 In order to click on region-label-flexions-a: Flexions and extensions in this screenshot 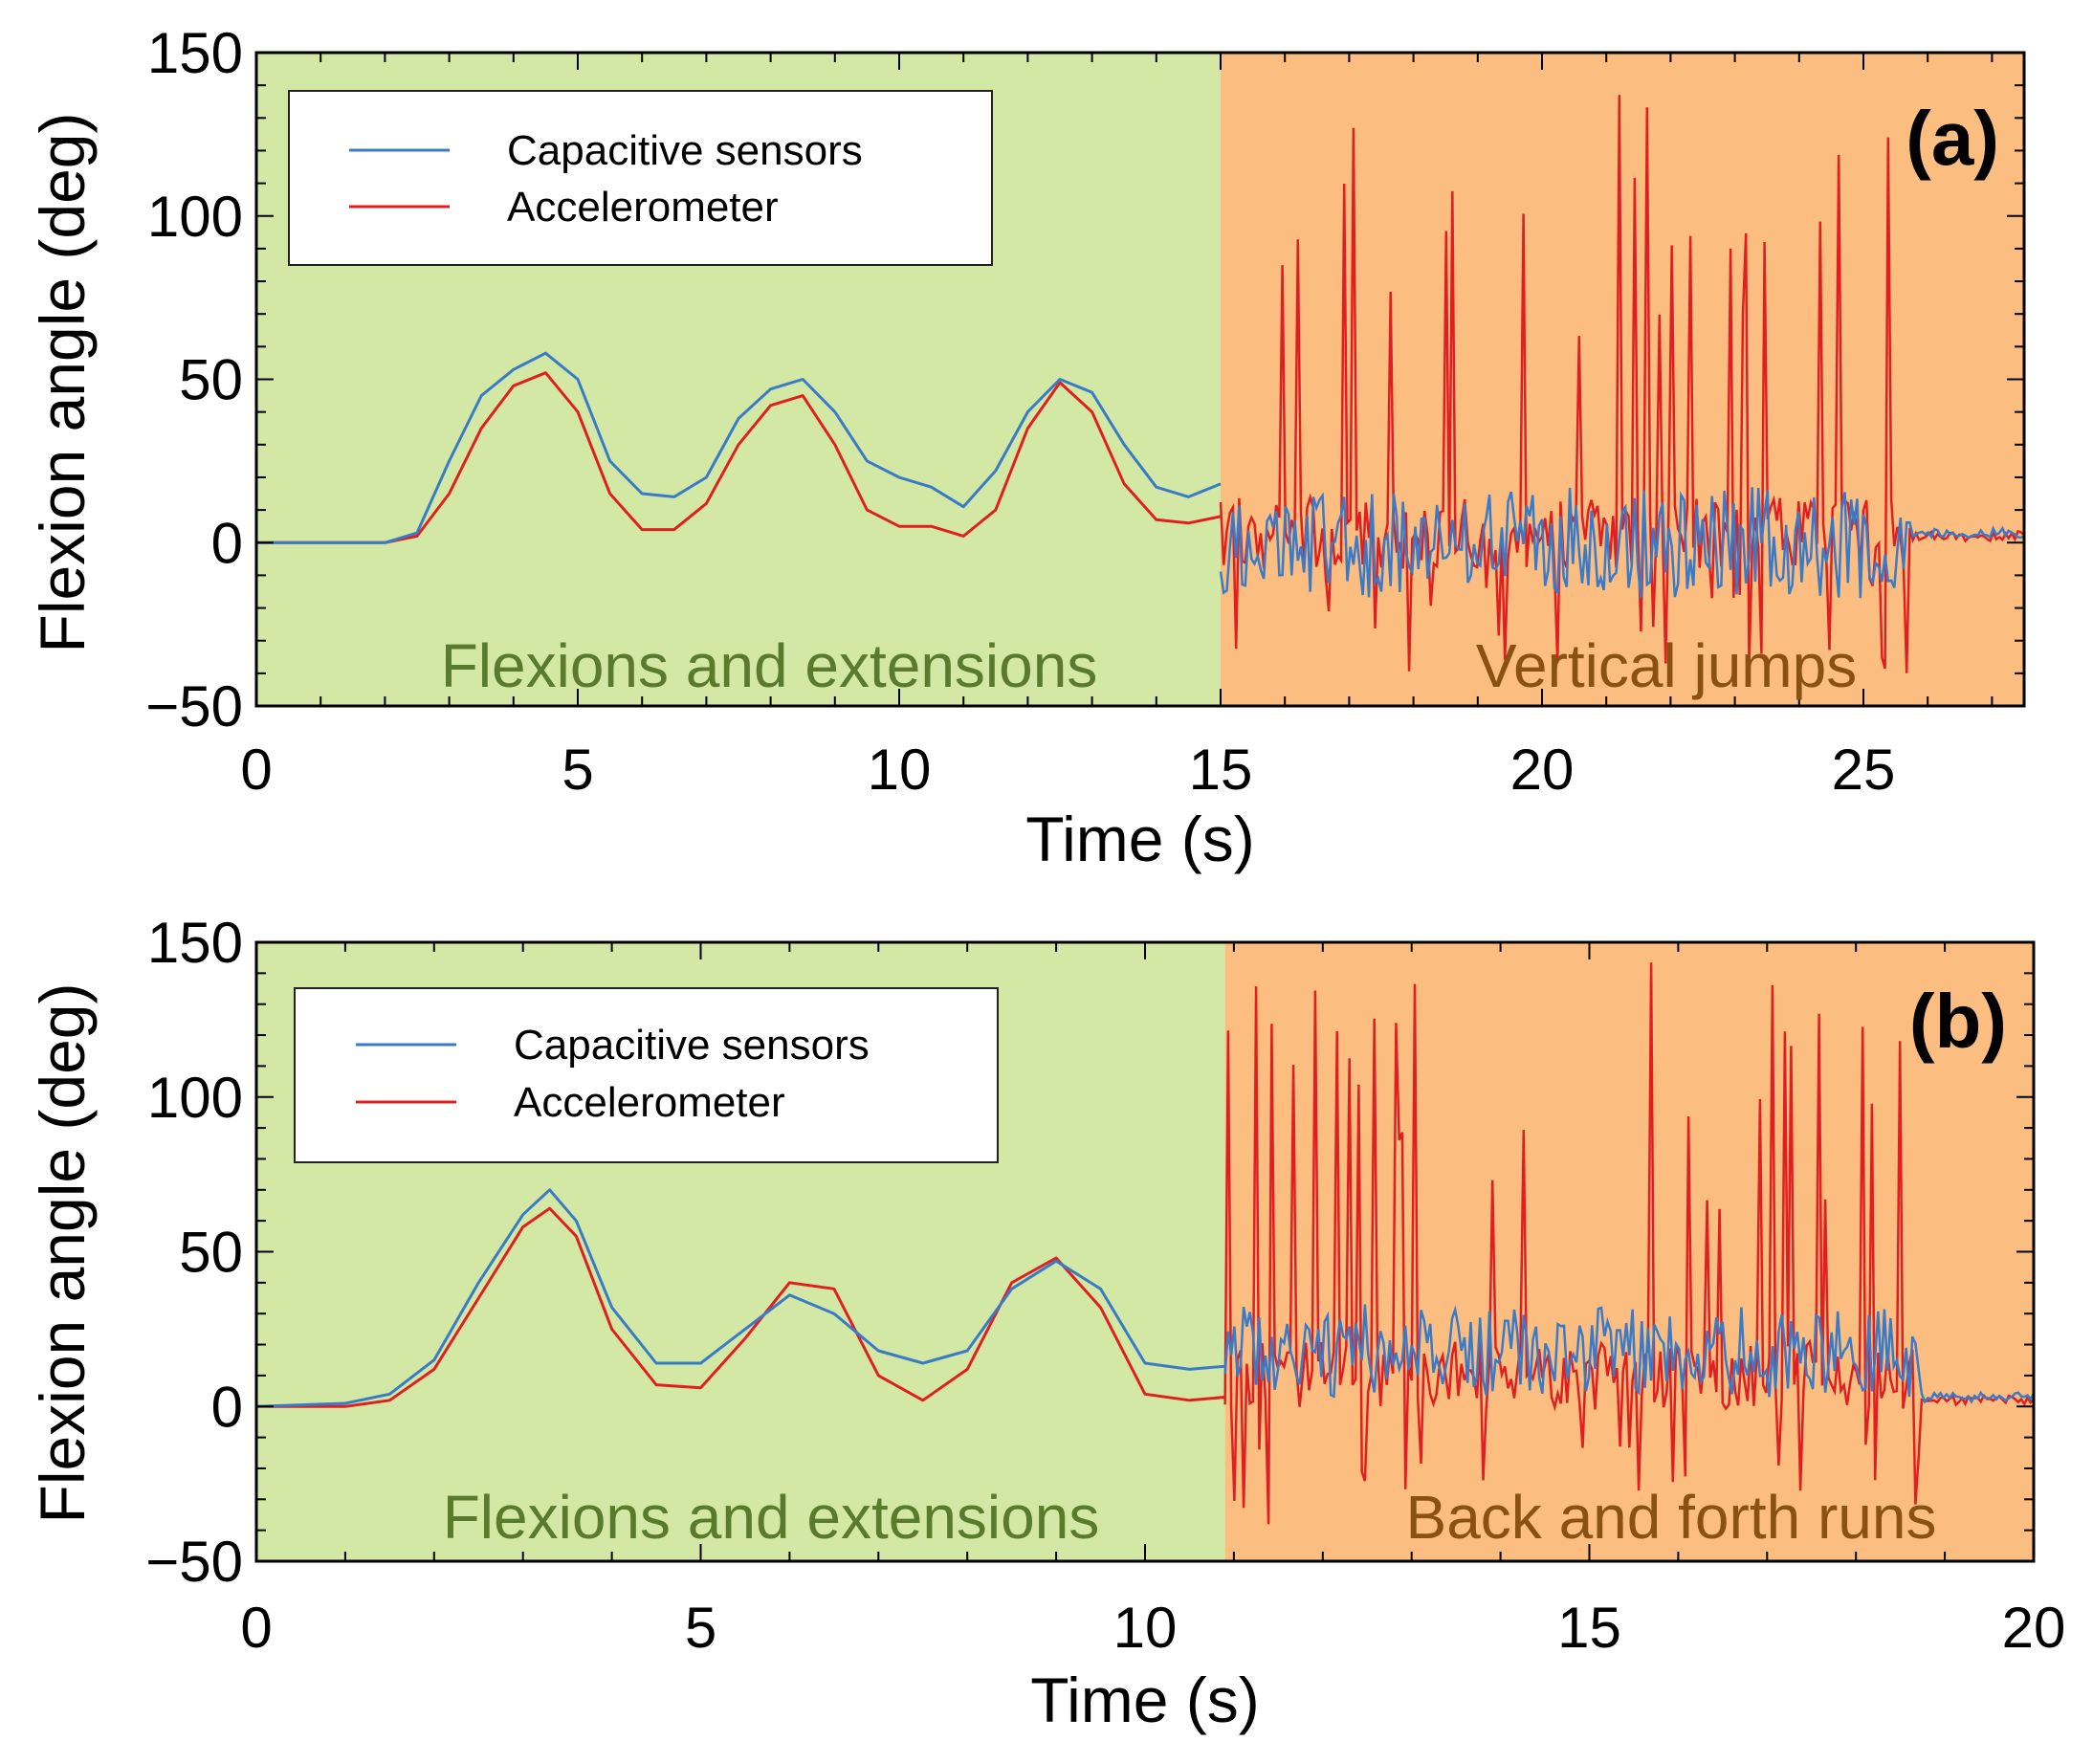, I will do `click(769, 665)`.